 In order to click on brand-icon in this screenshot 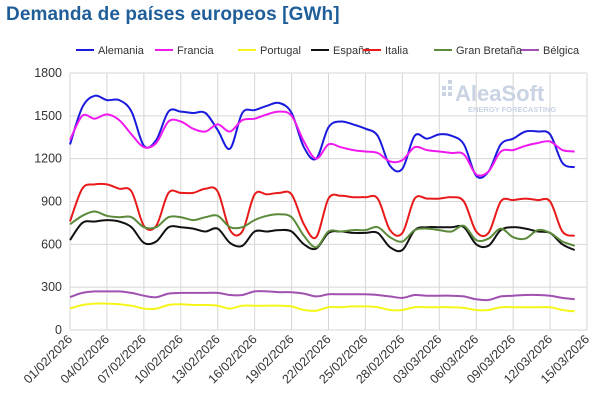, I will do `click(447, 88)`.